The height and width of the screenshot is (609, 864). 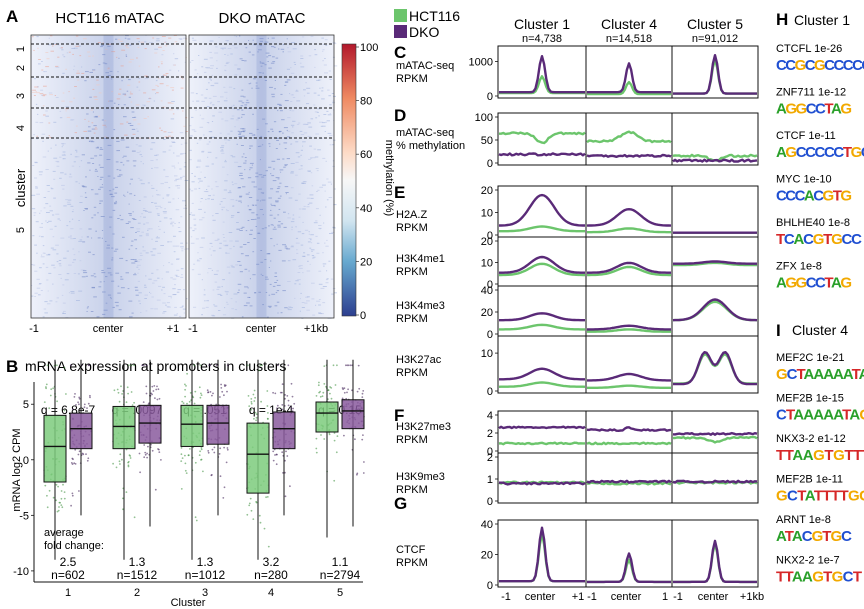 What do you see at coordinates (487, 525) in the screenshot?
I see `profile-y-tick: 40` at bounding box center [487, 525].